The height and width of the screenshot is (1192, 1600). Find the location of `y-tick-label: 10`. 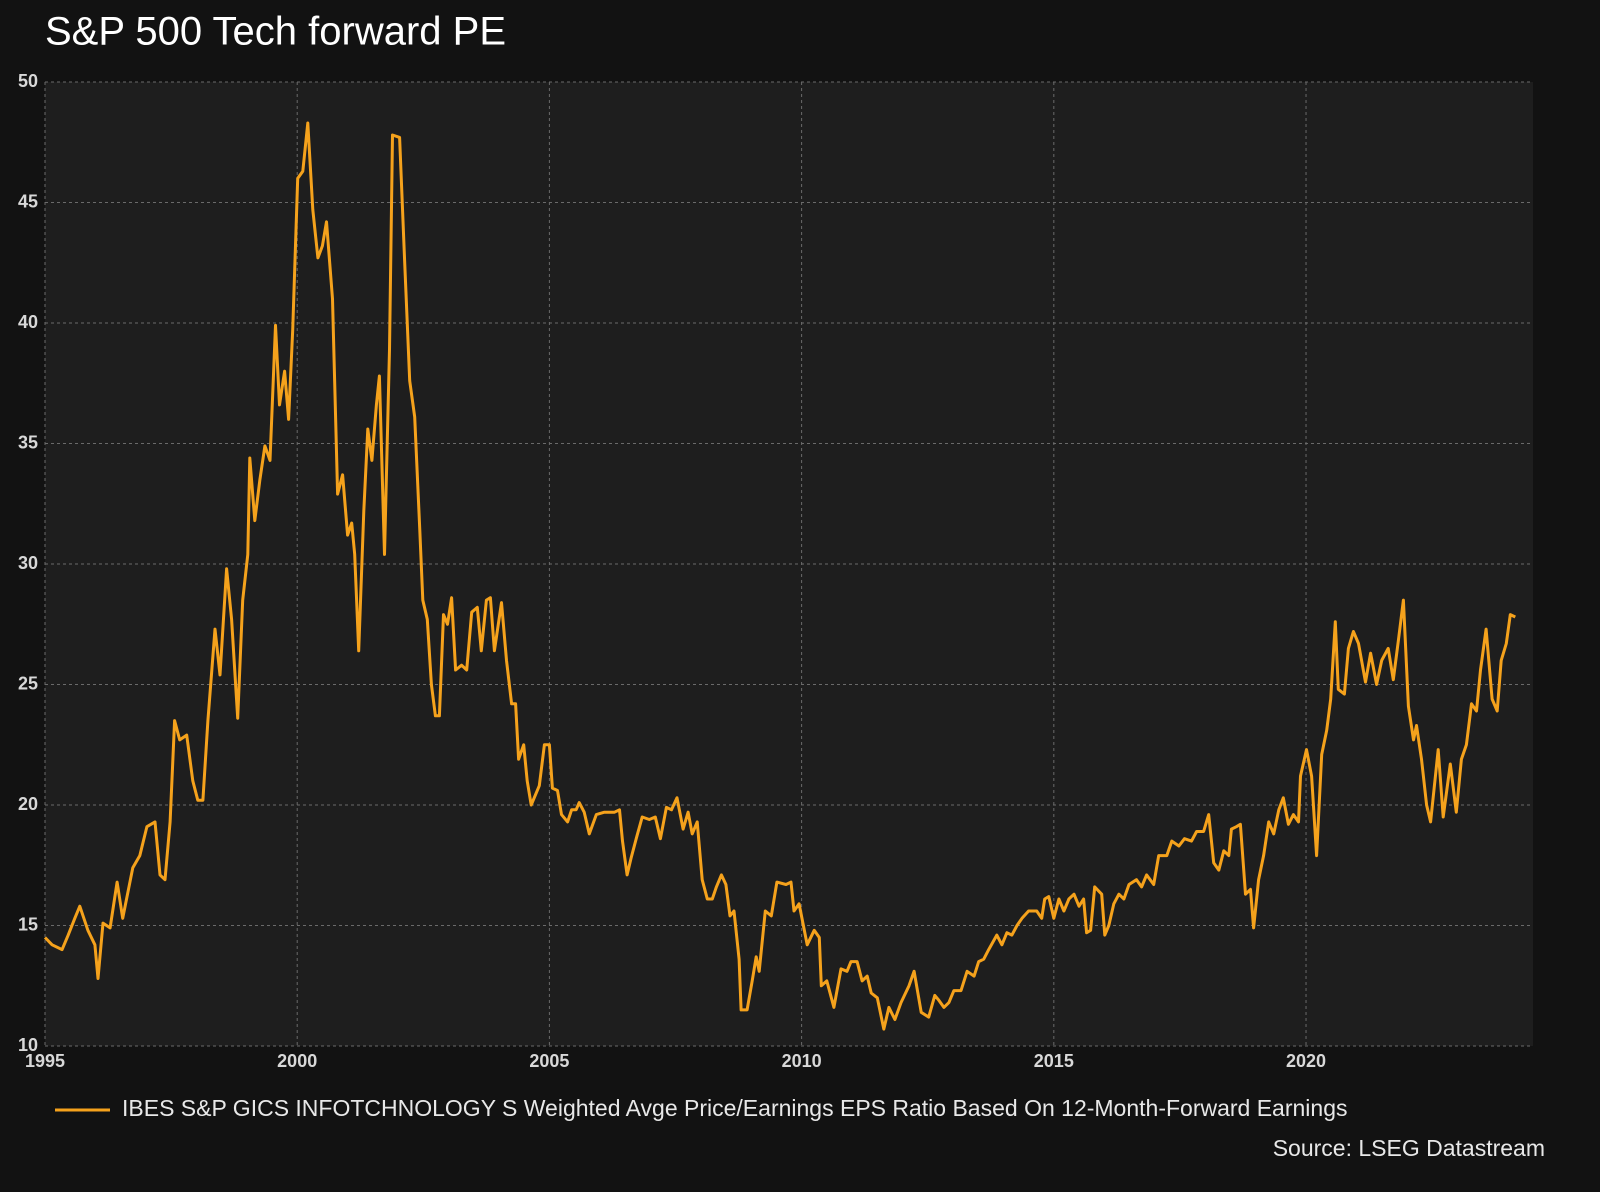

y-tick-label: 10 is located at coordinates (28, 1045).